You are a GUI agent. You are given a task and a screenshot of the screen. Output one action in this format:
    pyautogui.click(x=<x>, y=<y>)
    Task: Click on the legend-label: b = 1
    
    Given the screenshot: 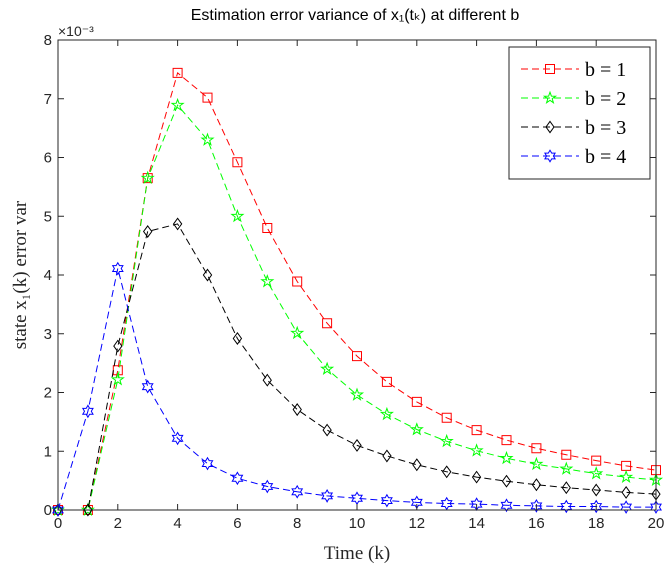 What is the action you would take?
    pyautogui.click(x=605, y=70)
    